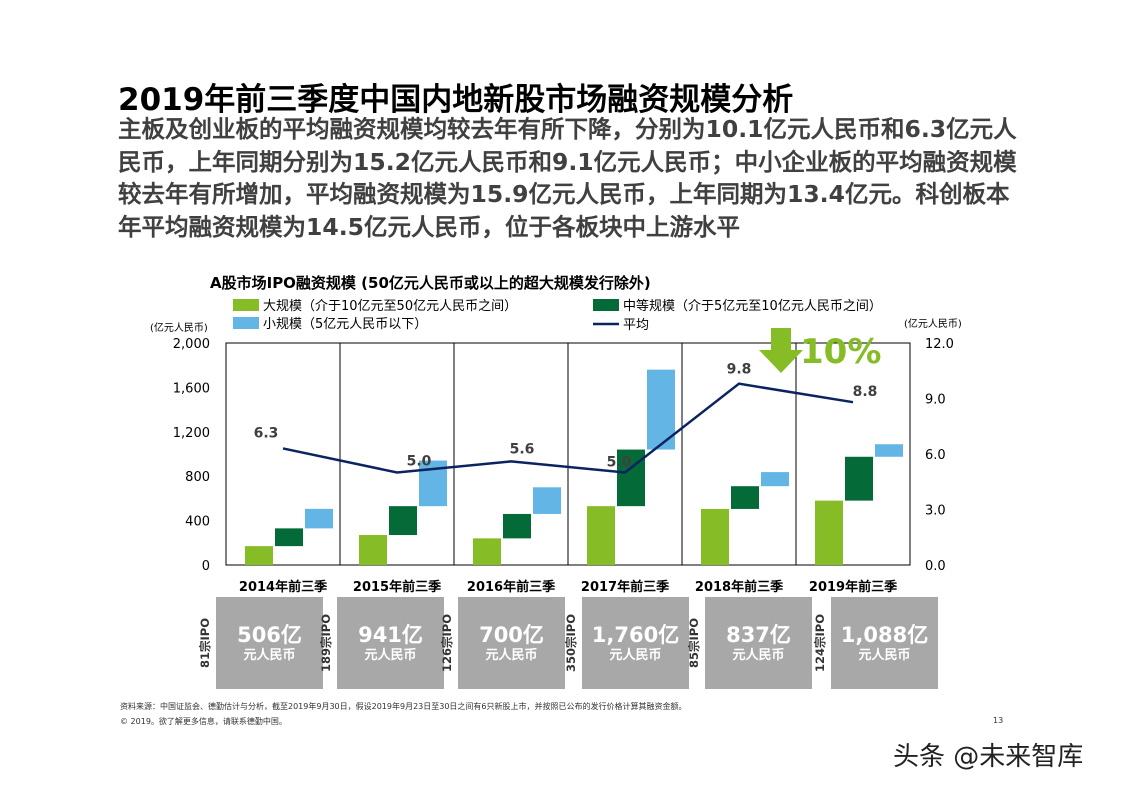 This screenshot has width=1122, height=793. Describe the element at coordinates (179, 327) in the screenshot. I see `y-axis-unit: (亿元人民币)` at that location.